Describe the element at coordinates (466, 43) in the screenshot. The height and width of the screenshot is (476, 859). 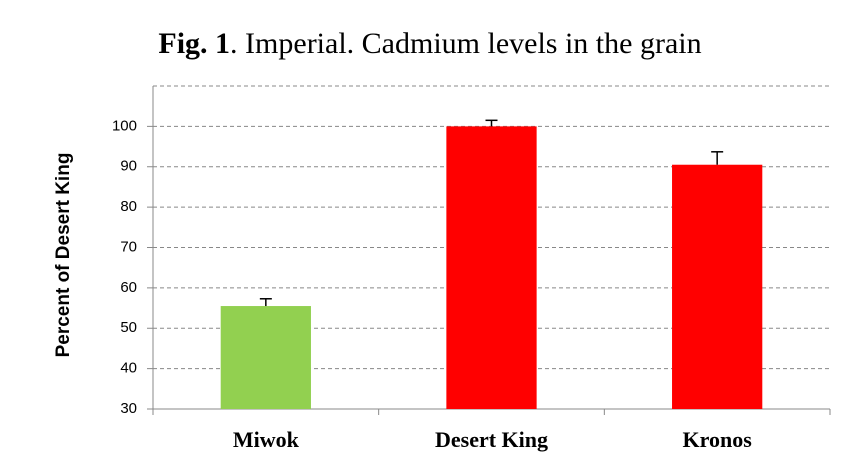
I see `title-text: . Imperial. Cadmium levels in the grain` at that location.